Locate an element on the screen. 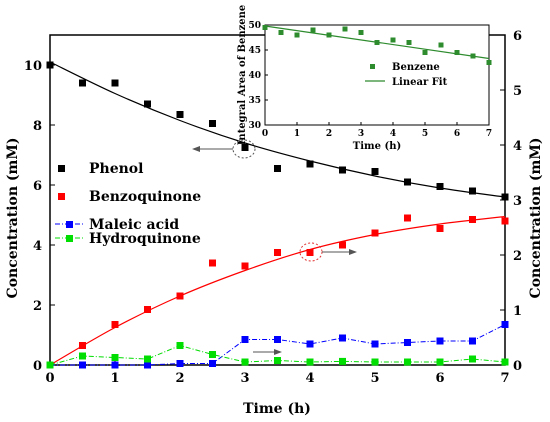 This screenshot has width=550, height=422. y-right-tick-label: 0 is located at coordinates (517, 366).